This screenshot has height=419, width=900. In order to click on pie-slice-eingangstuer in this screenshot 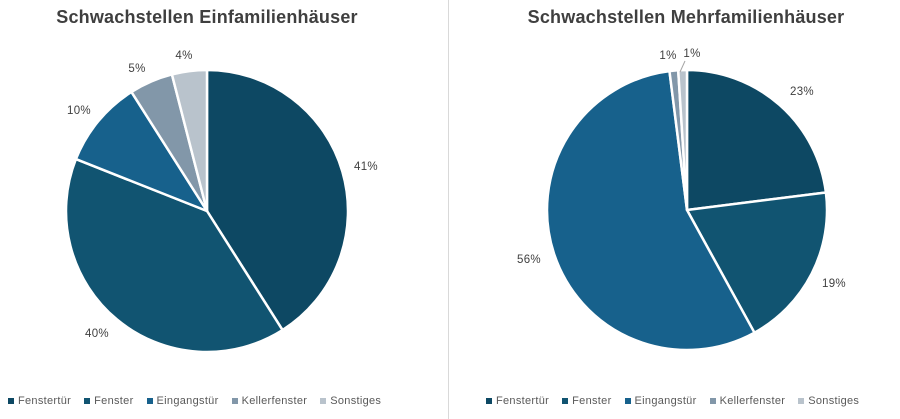, I will do `click(141, 151)`.